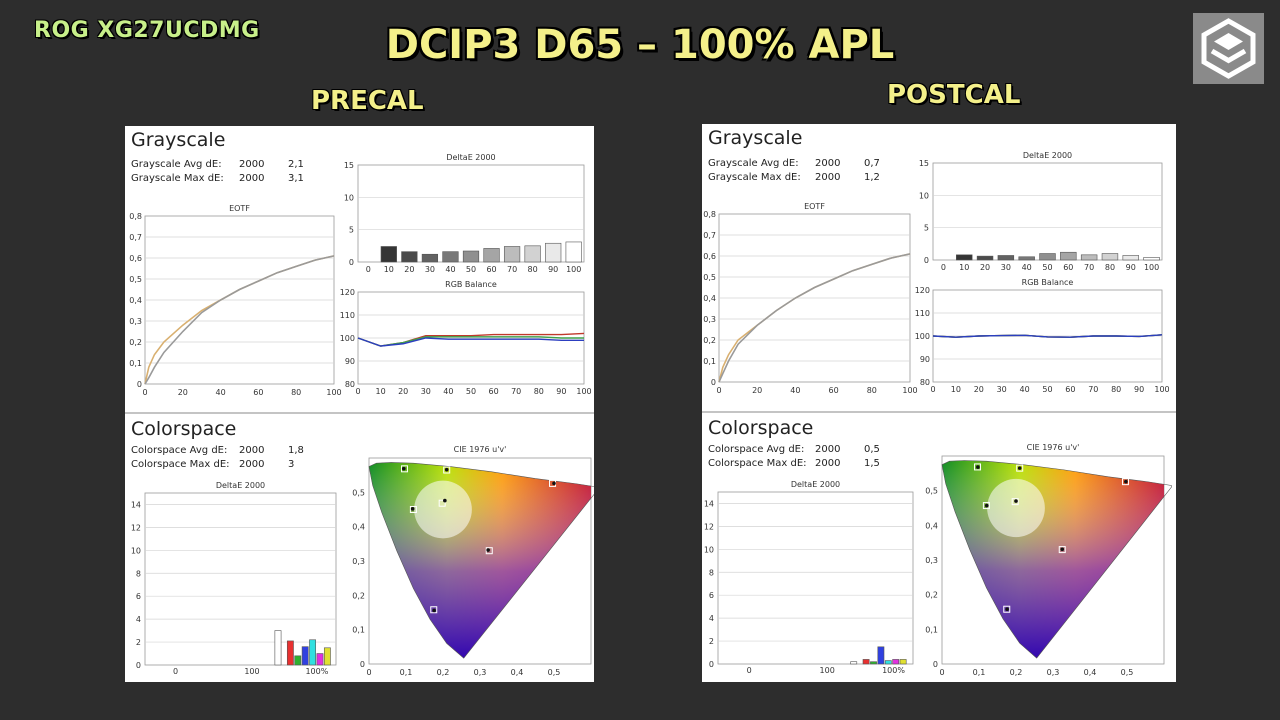 The width and height of the screenshot is (1280, 720). I want to click on x-tick-label: 90, so click(1131, 267).